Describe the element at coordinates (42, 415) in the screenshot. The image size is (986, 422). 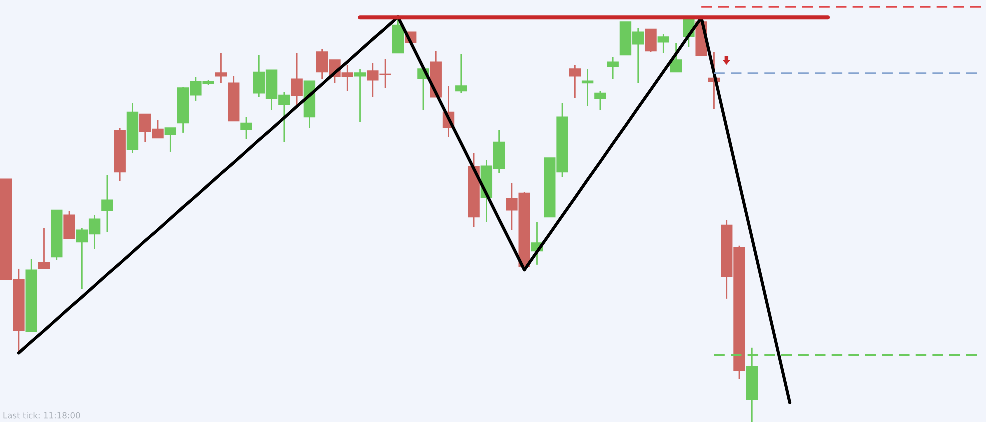
I see `annotation: Last tick: 11:18:00` at that location.